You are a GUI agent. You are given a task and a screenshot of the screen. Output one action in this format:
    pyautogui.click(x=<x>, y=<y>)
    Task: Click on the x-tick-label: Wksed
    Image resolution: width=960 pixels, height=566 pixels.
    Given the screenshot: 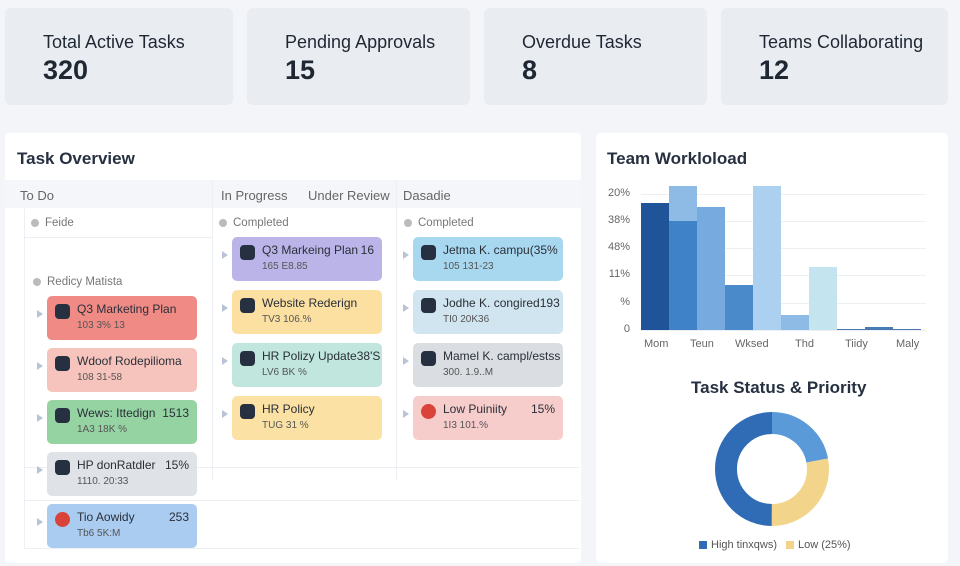 What is the action you would take?
    pyautogui.click(x=752, y=344)
    